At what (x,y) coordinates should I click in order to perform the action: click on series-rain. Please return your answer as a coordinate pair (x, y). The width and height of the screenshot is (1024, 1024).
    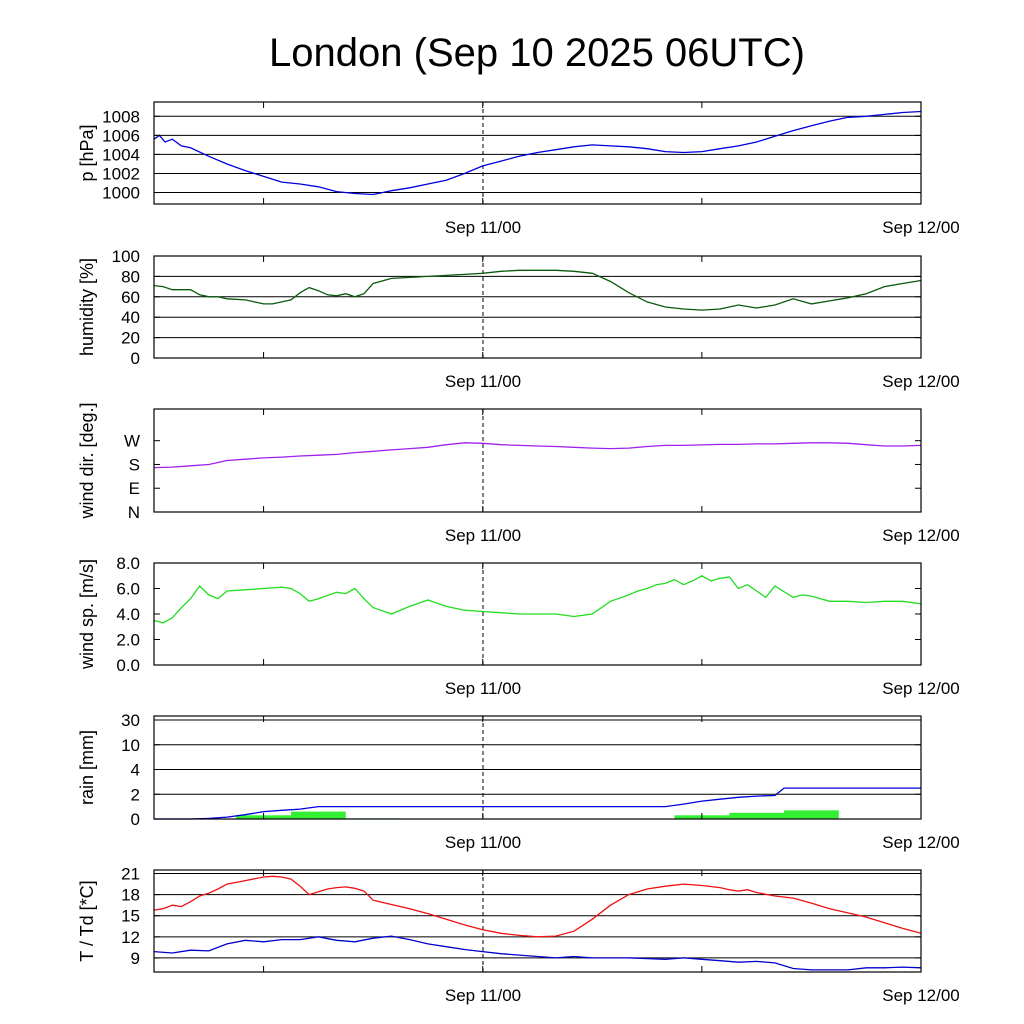
    Looking at the image, I should click on (537, 803).